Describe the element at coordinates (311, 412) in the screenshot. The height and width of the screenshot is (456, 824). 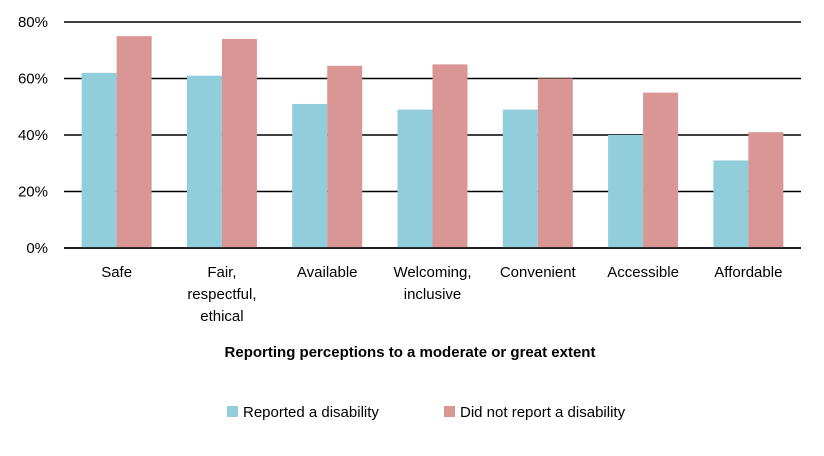
I see `legend-label: Reported a disability` at that location.